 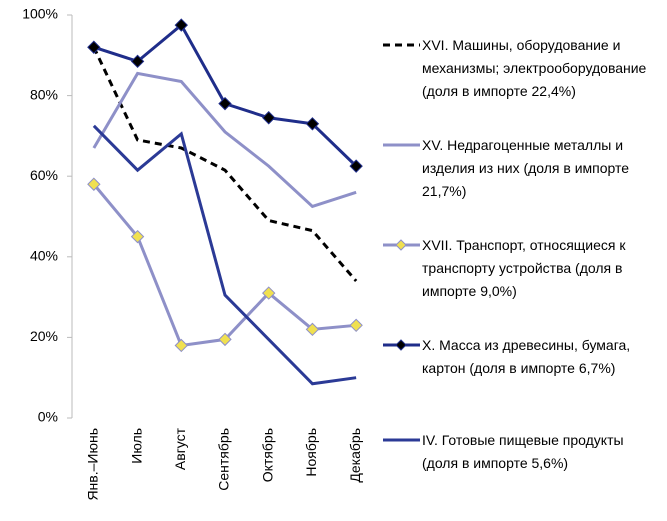 What do you see at coordinates (44, 256) in the screenshot?
I see `y-tick-label: 40%` at bounding box center [44, 256].